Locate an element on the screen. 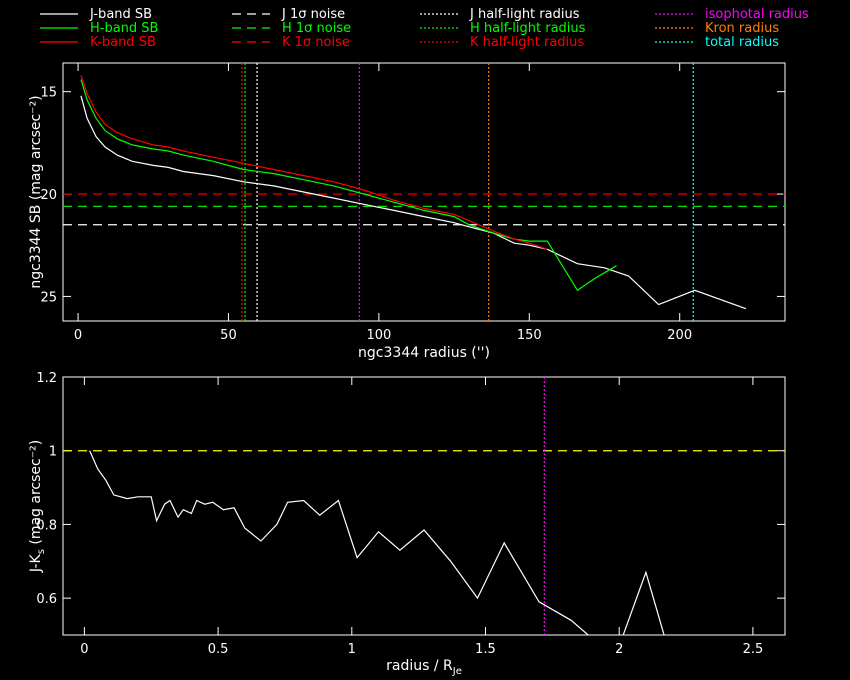 The height and width of the screenshot is (680, 850). x-tick-label: 2.5 is located at coordinates (753, 649).